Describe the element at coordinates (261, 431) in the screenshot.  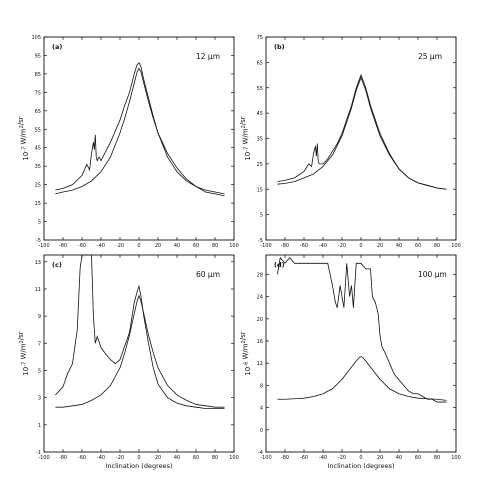
I see `y-tick-label: 0` at that location.